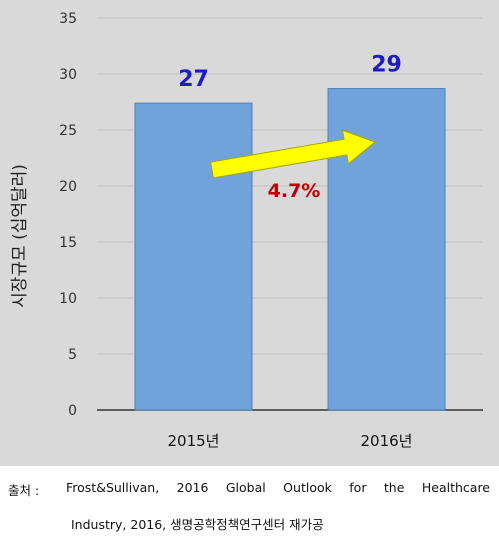 This screenshot has height=546, width=499. I want to click on y-tick-label: 10, so click(68, 299).